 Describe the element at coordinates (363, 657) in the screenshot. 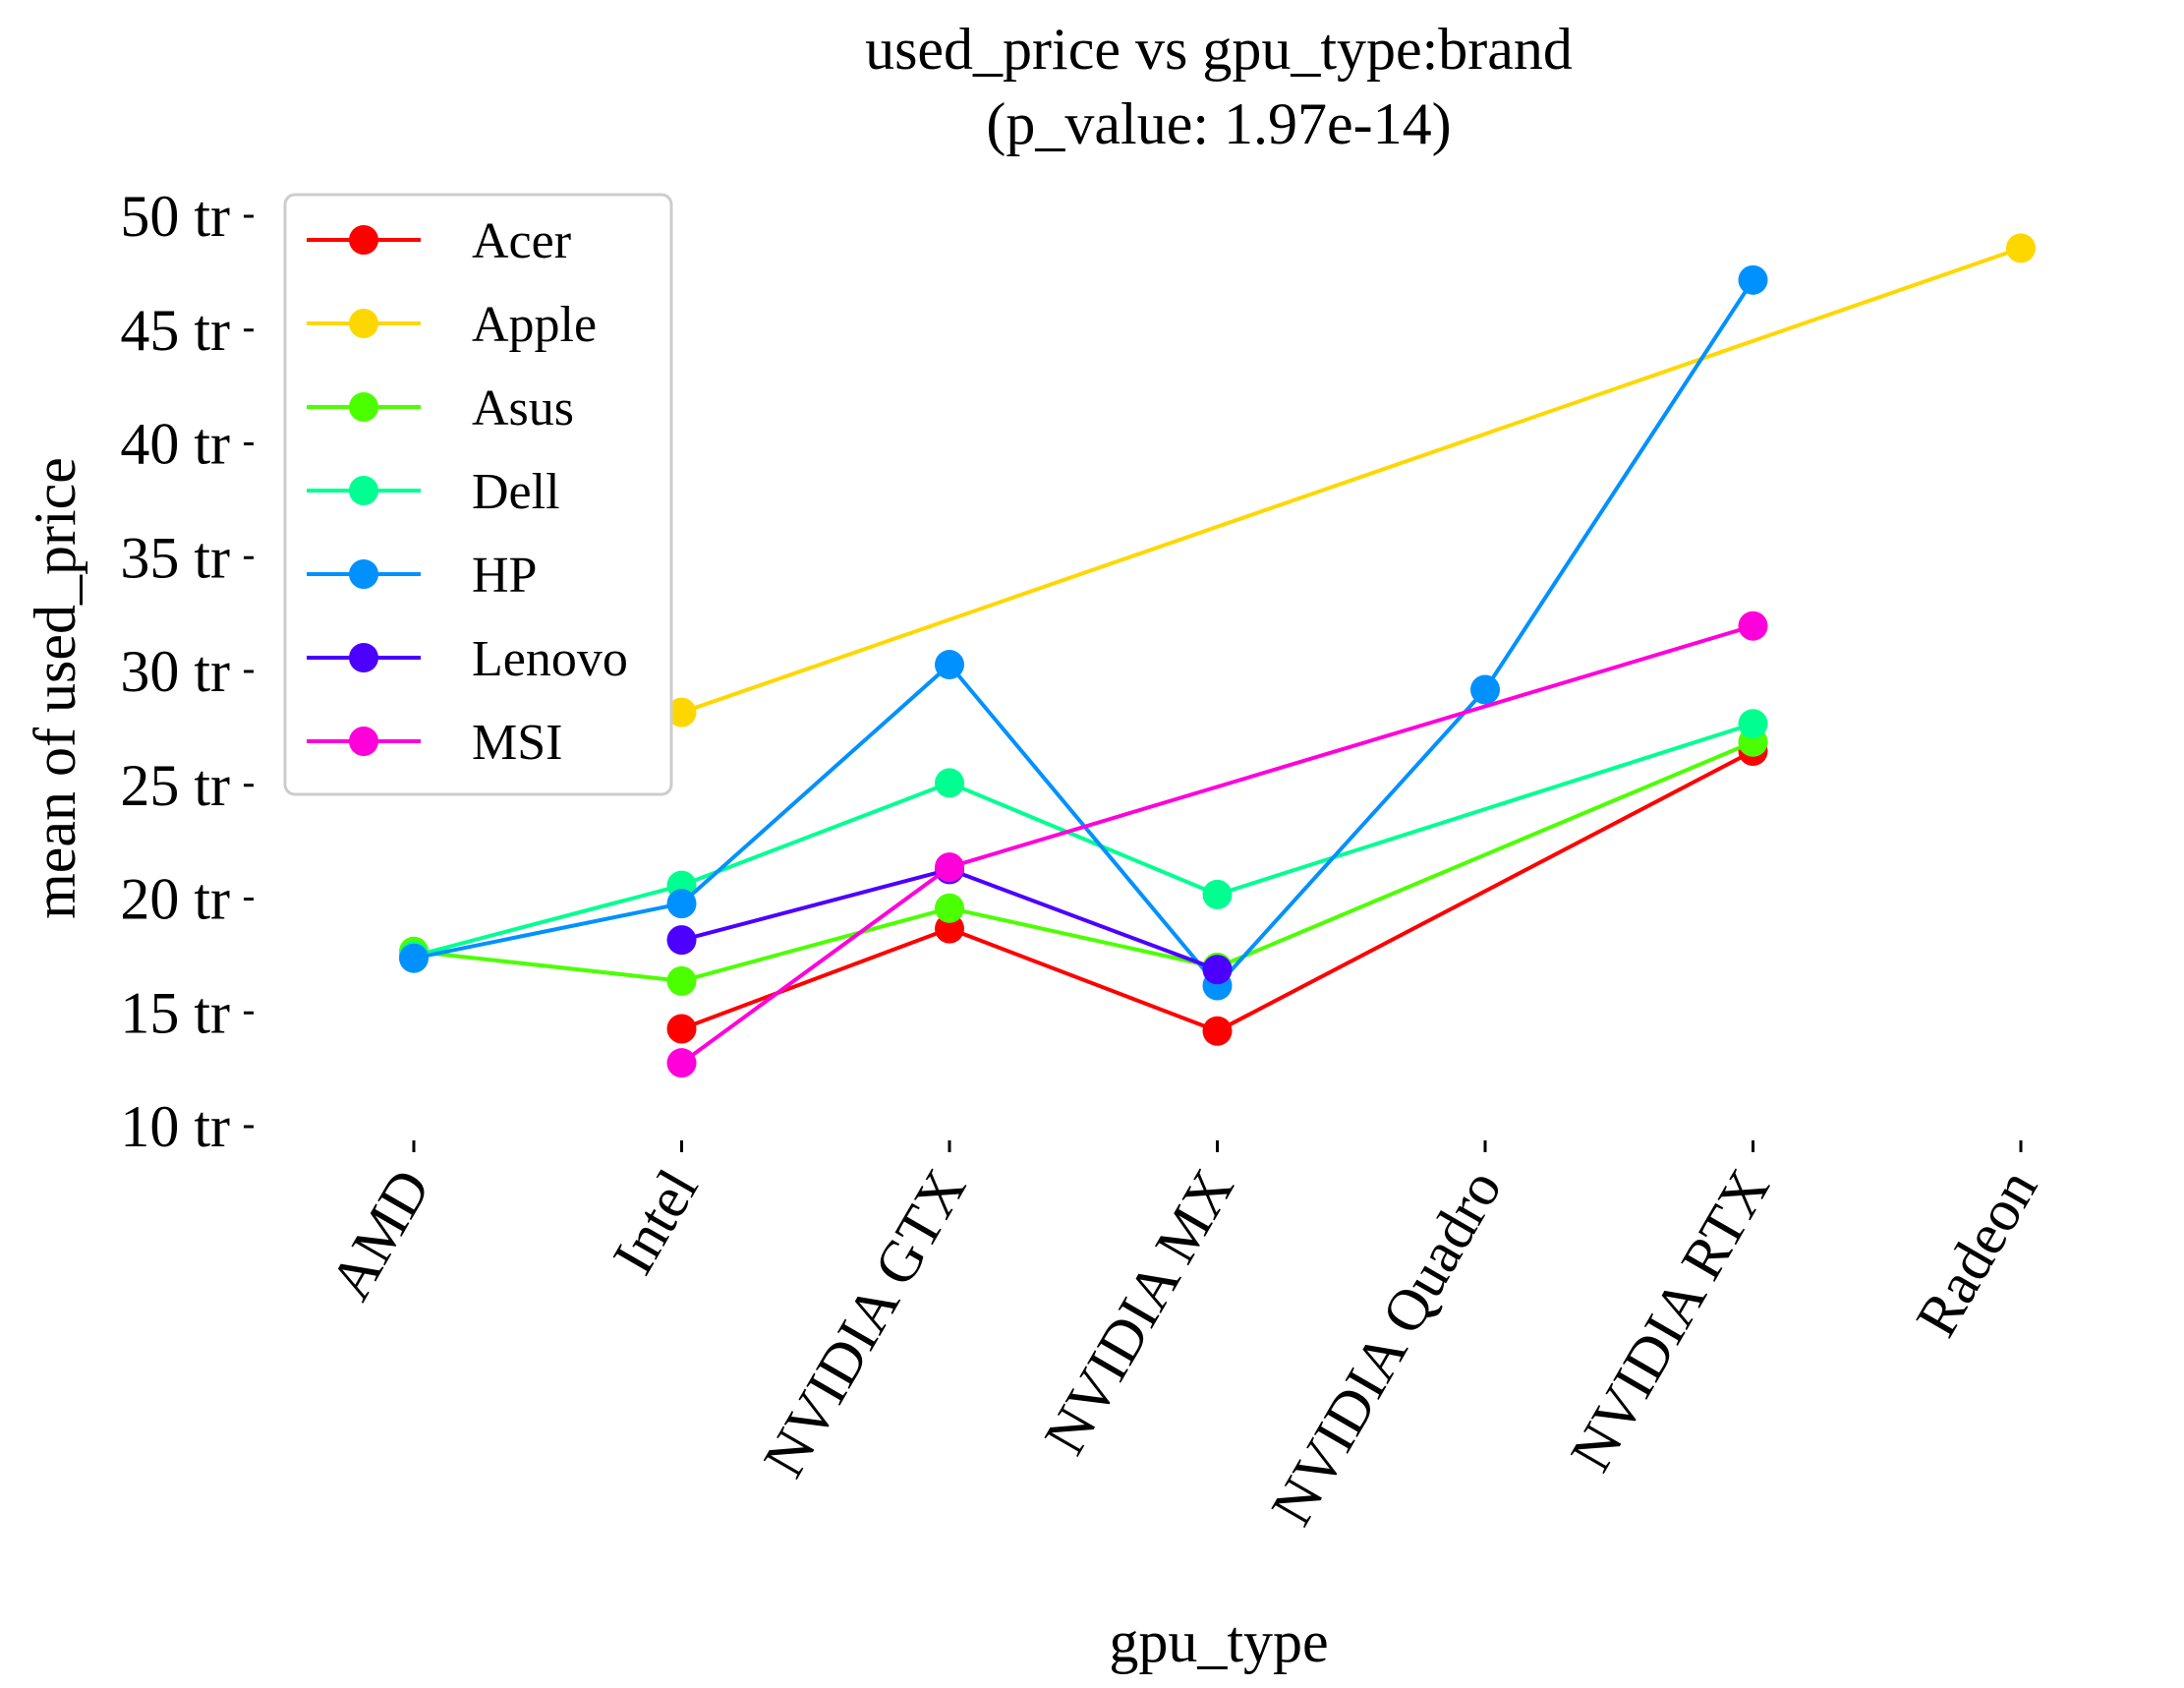

I see `legend-marker-lenovo` at that location.